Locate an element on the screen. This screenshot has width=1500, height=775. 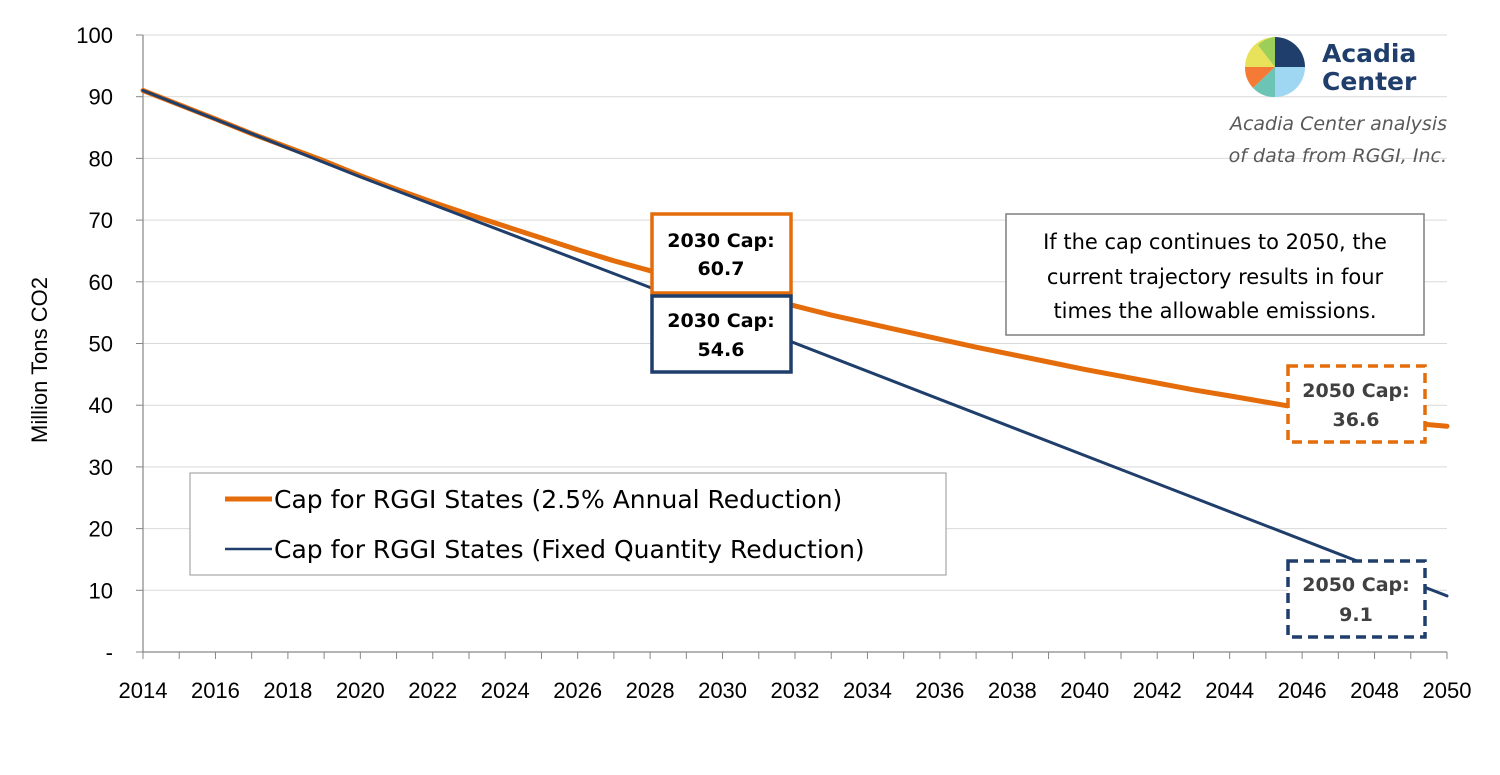
x-tick-label: 2018 is located at coordinates (287, 690).